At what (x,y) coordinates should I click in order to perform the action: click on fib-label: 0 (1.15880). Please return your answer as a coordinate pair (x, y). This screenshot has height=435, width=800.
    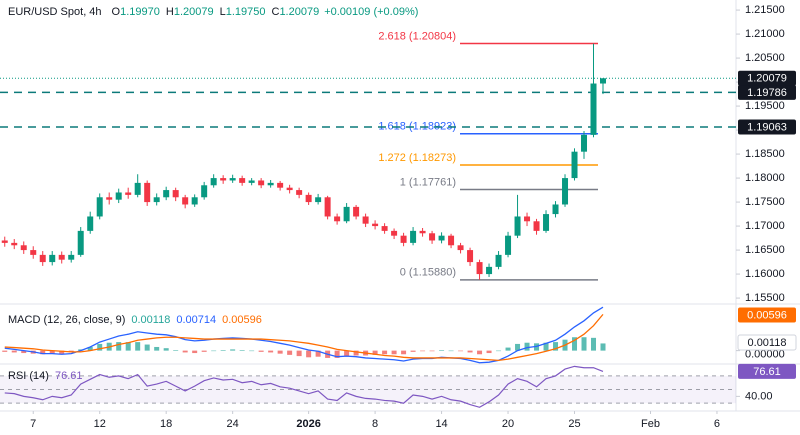
    Looking at the image, I should click on (428, 273).